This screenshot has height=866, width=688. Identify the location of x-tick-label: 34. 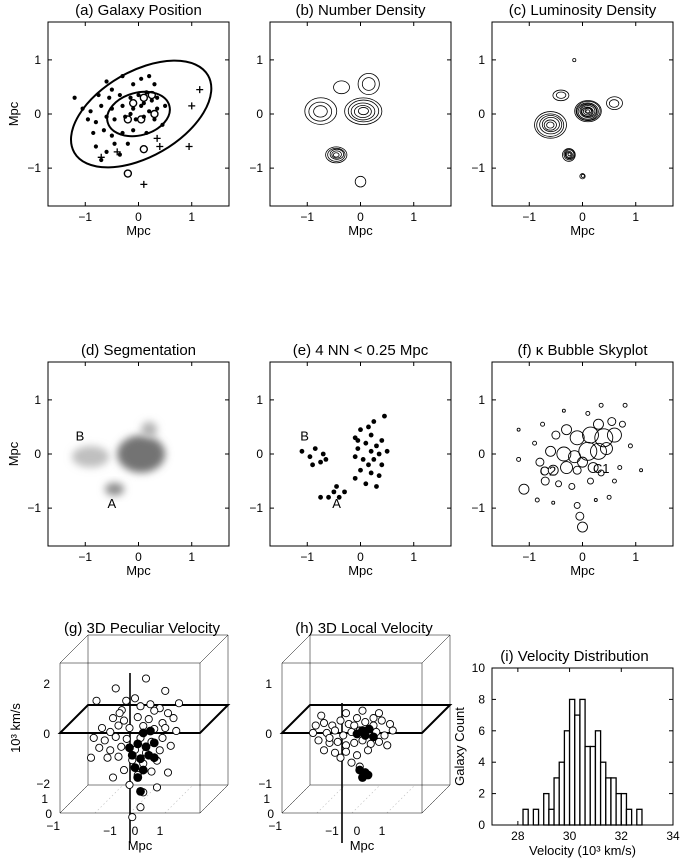
(673, 836).